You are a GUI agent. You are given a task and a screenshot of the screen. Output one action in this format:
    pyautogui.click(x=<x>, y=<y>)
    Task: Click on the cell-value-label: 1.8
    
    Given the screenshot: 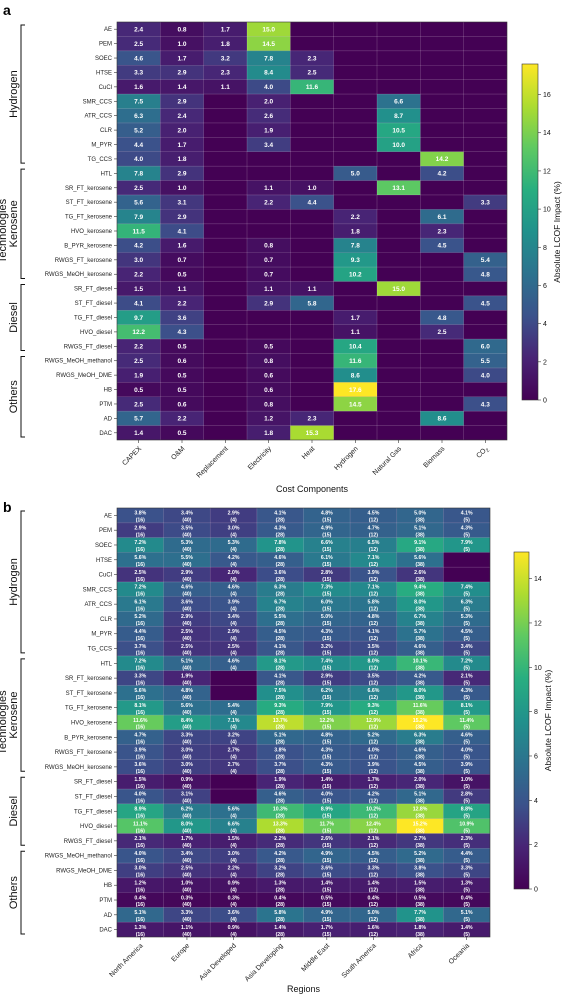 What is the action you would take?
    pyautogui.click(x=225, y=44)
    